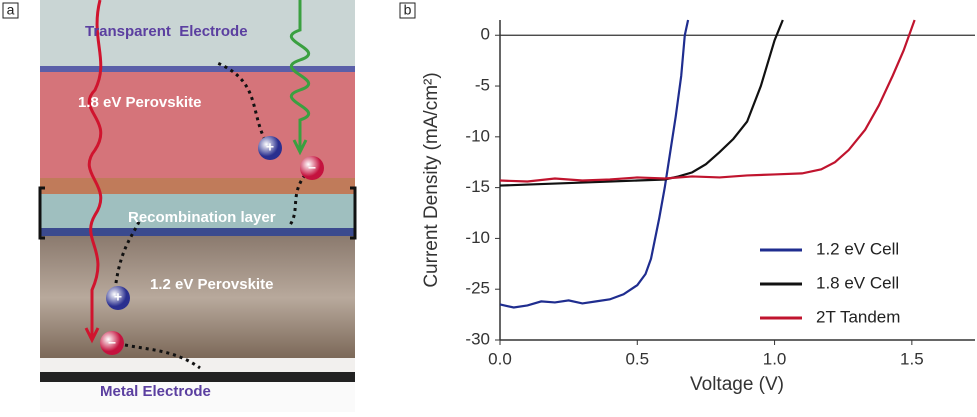 The image size is (977, 417). Describe the element at coordinates (197, 377) in the screenshot. I see `layer-metal-dark` at that location.